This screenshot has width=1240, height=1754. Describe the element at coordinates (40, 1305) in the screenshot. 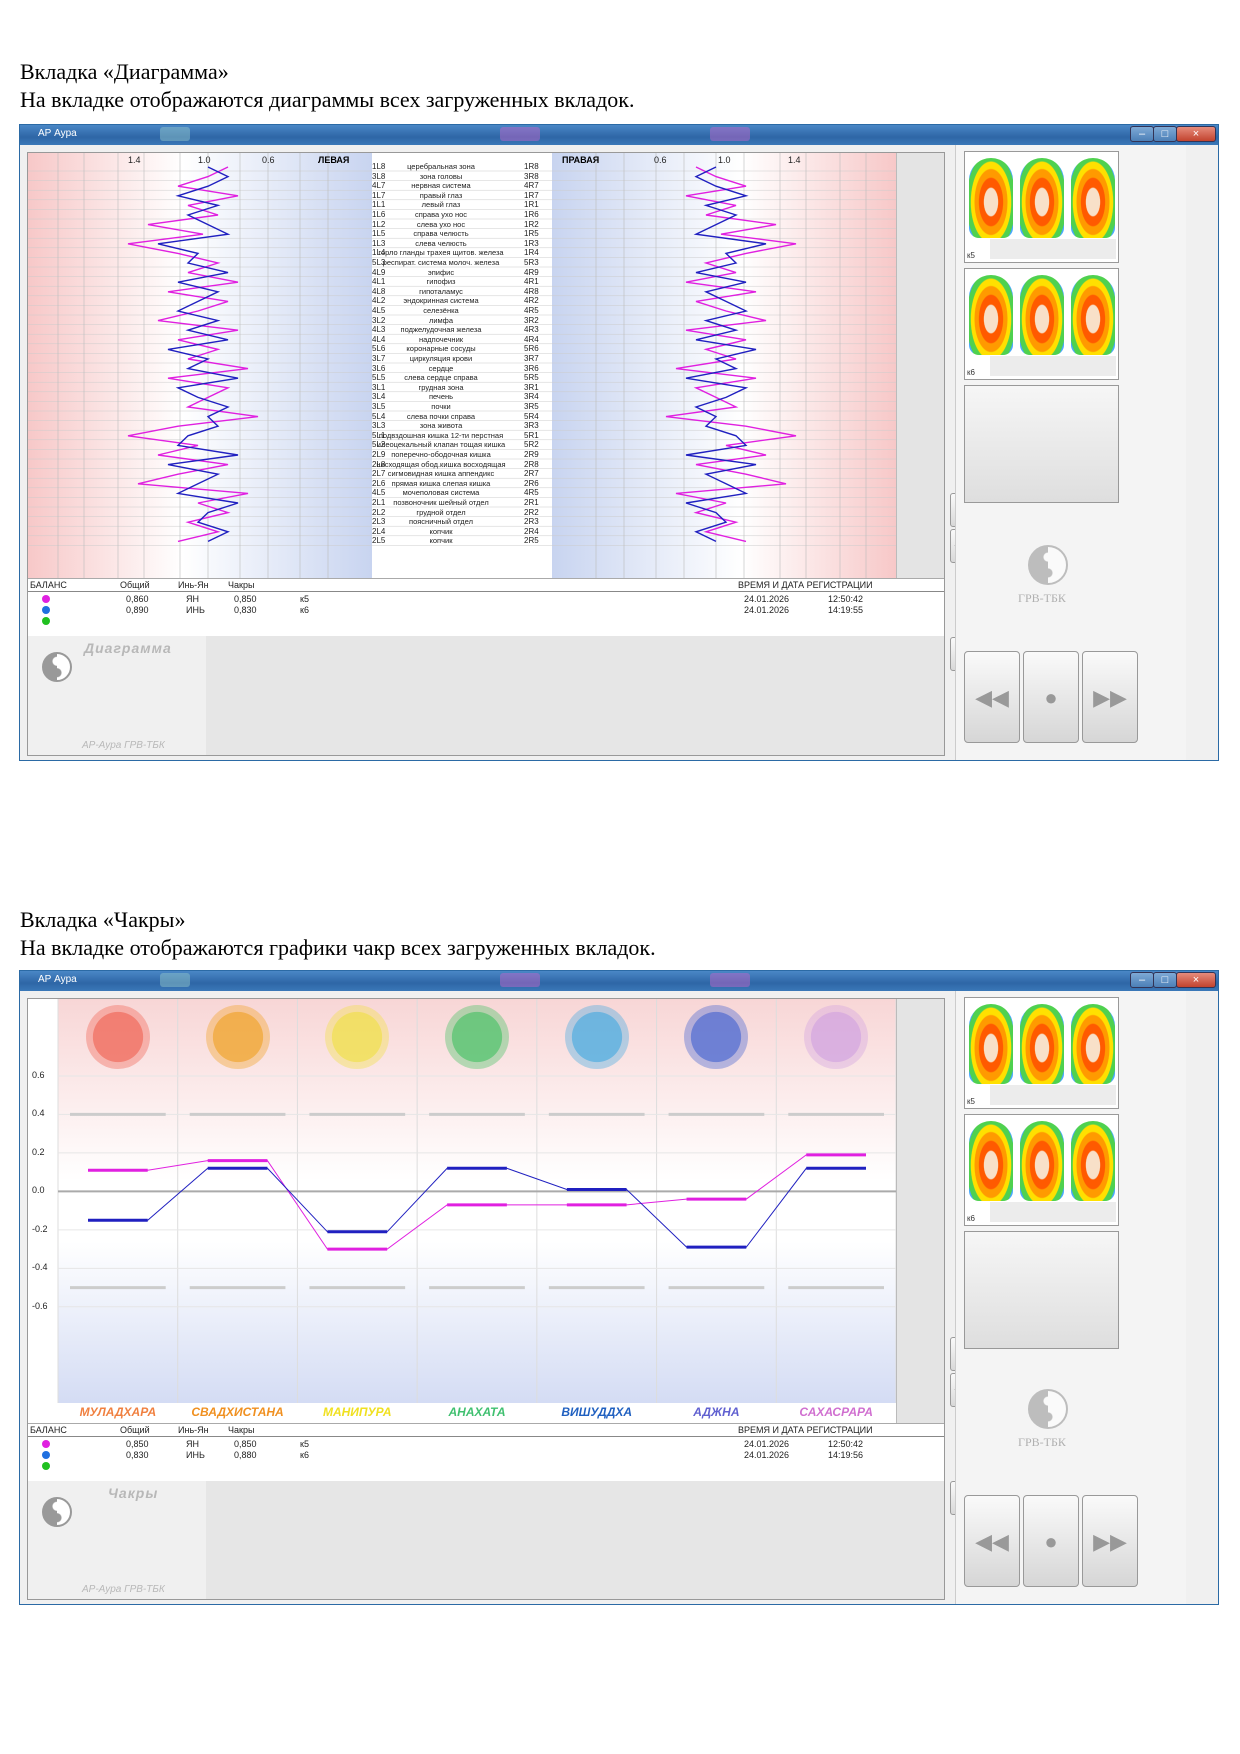

I see `y-tick-label: -0.6` at that location.